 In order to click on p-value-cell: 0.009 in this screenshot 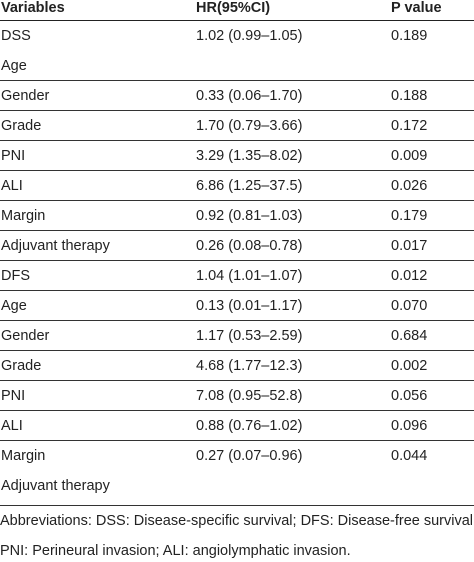, I will do `click(409, 156)`.